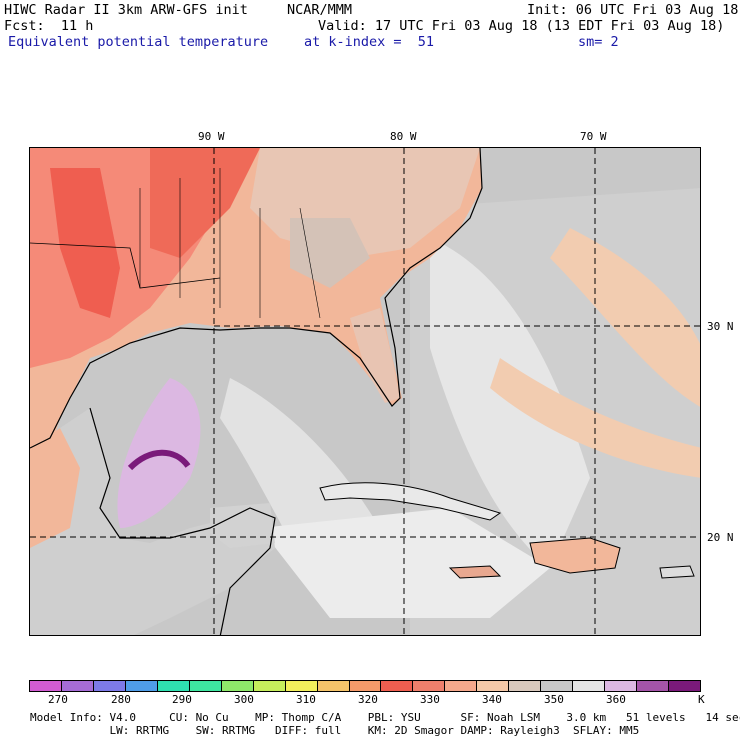 The height and width of the screenshot is (740, 740). What do you see at coordinates (55, 488) in the screenshot?
I see `west-mexico-warm` at bounding box center [55, 488].